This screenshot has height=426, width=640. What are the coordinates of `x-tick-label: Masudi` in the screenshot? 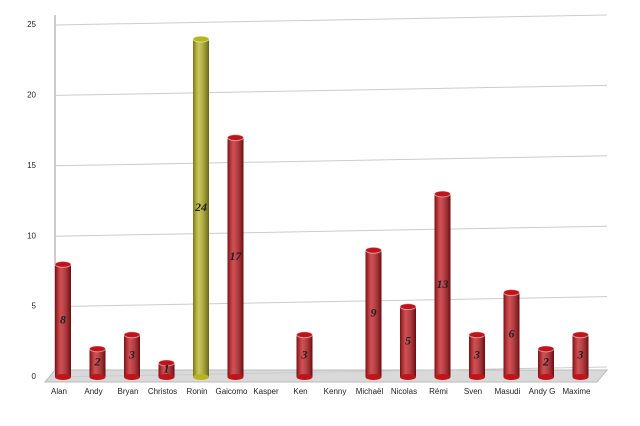 It's located at (508, 391).